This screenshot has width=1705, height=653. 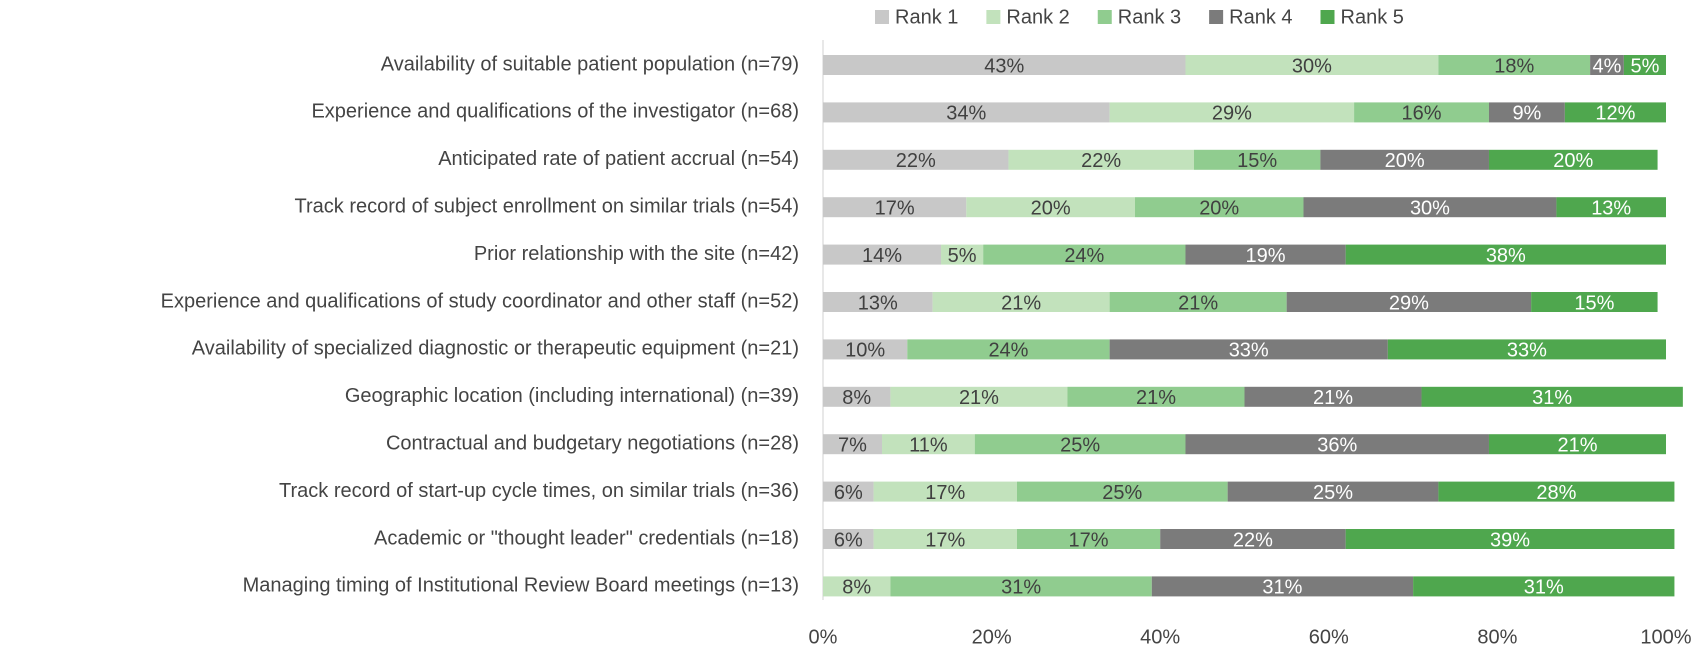 I want to click on value-label: 29%, so click(x=1409, y=303).